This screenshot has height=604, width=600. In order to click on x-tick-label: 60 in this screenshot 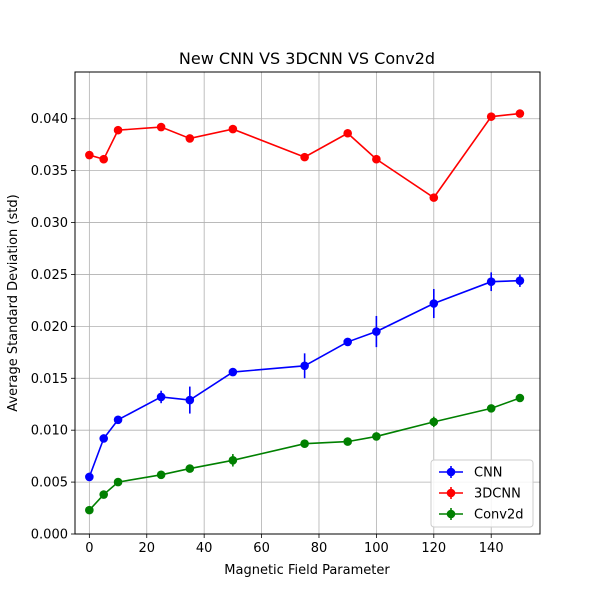, I will do `click(261, 548)`.